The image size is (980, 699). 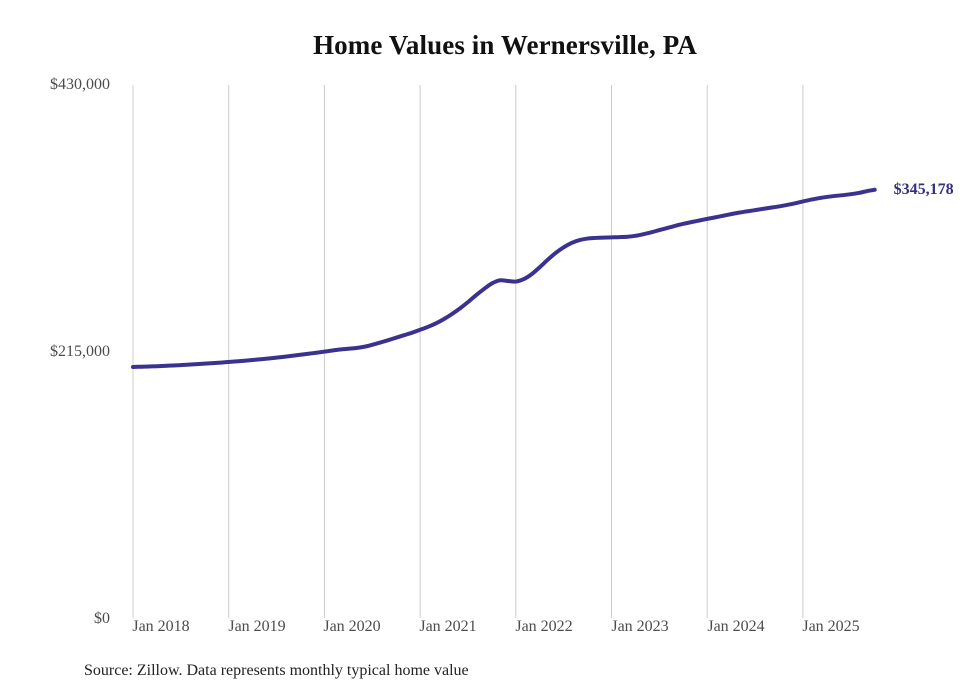 What do you see at coordinates (831, 626) in the screenshot?
I see `x-axis-tick-label: Jan 2025` at bounding box center [831, 626].